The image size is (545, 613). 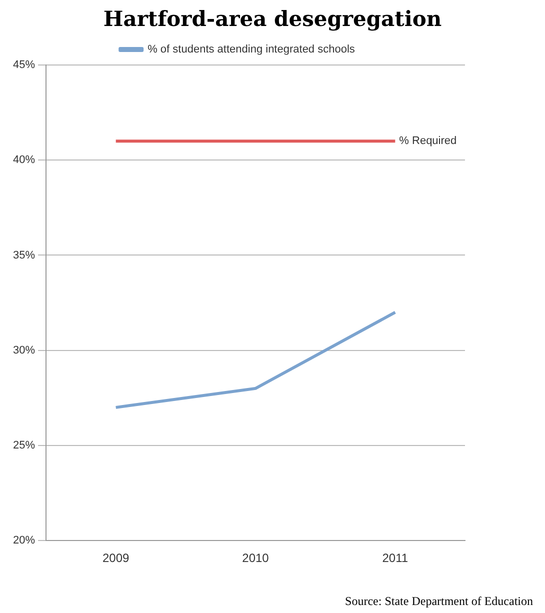 I want to click on x-tick-label: 2011, so click(x=395, y=558).